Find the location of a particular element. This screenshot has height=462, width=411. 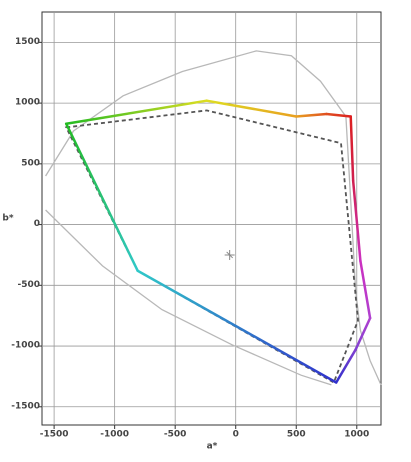

y-tick-label: -1000 is located at coordinates (25, 346).